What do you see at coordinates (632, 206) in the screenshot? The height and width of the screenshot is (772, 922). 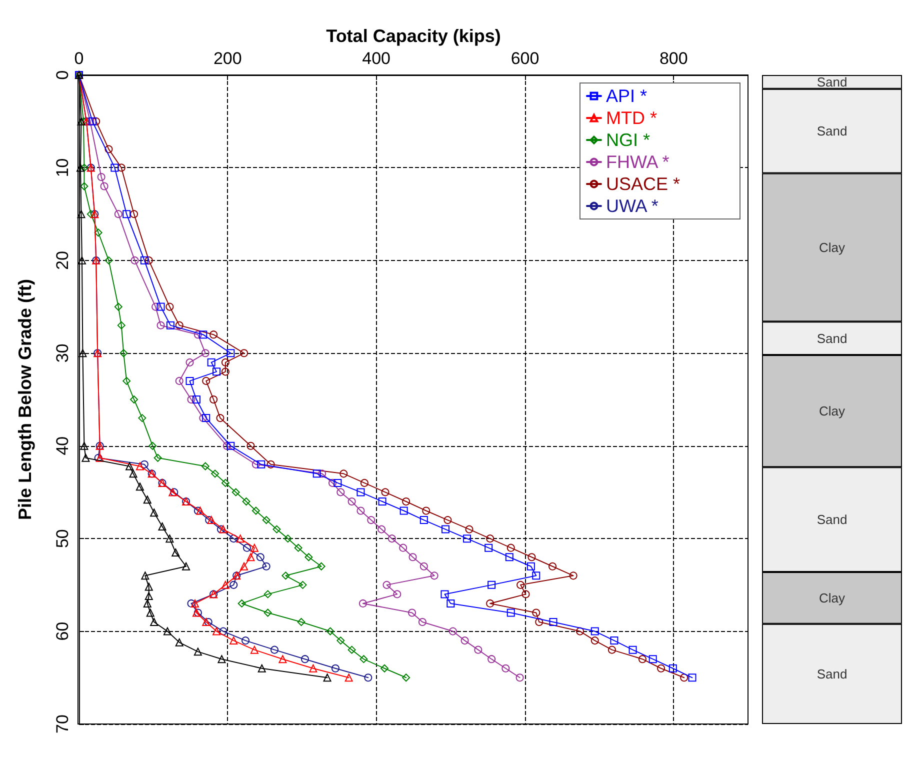 I see `legend-label: UWA *` at bounding box center [632, 206].